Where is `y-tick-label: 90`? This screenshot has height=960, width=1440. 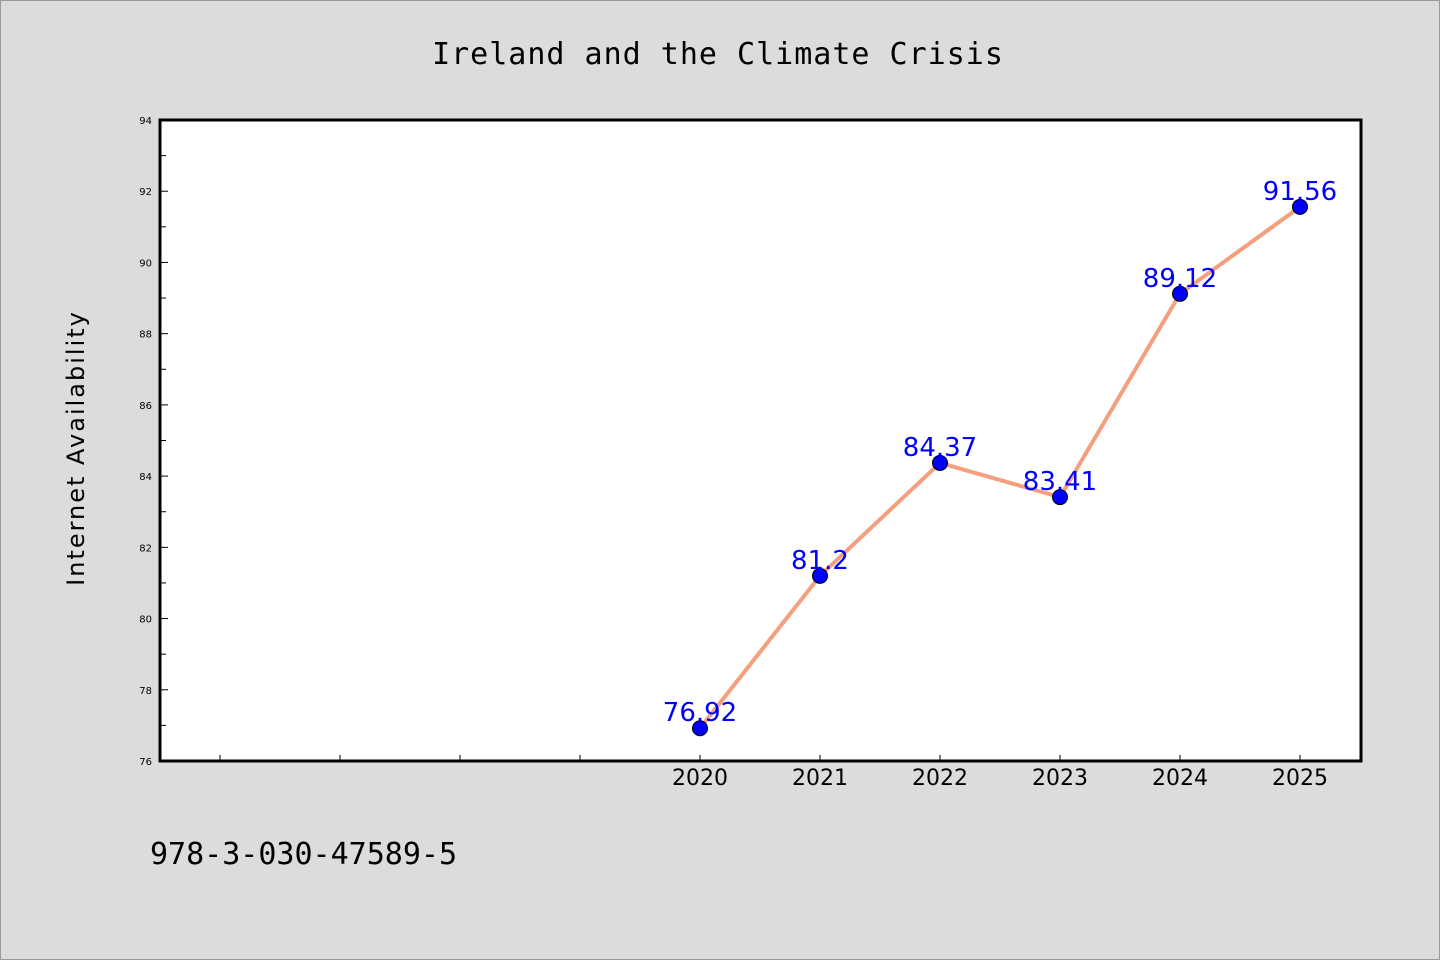
y-tick-label: 90 is located at coordinates (145, 263).